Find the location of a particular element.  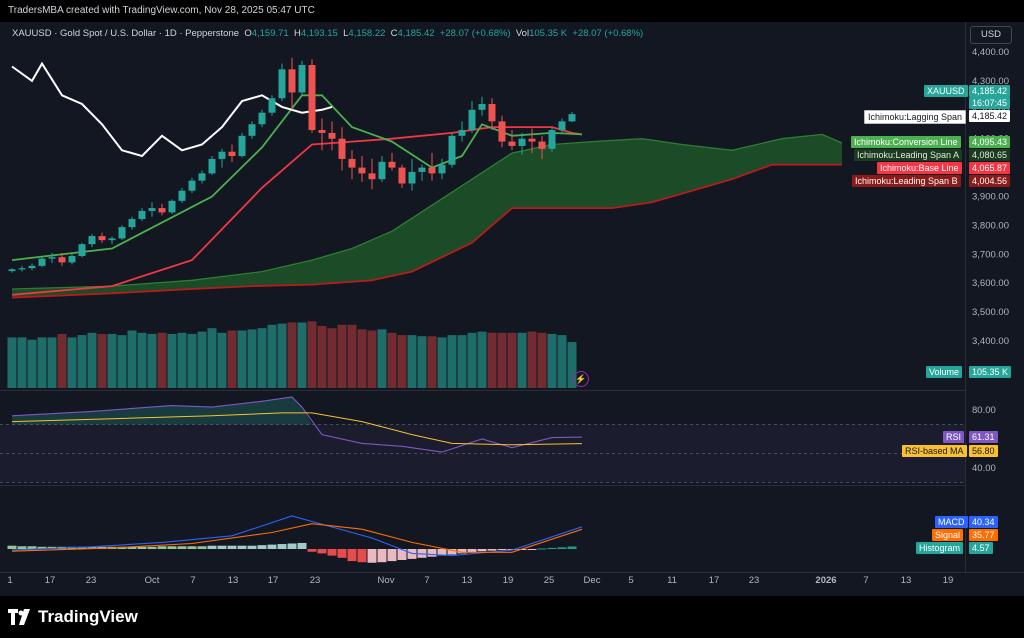

rsi-tag-label: RSI is located at coordinates (954, 437).